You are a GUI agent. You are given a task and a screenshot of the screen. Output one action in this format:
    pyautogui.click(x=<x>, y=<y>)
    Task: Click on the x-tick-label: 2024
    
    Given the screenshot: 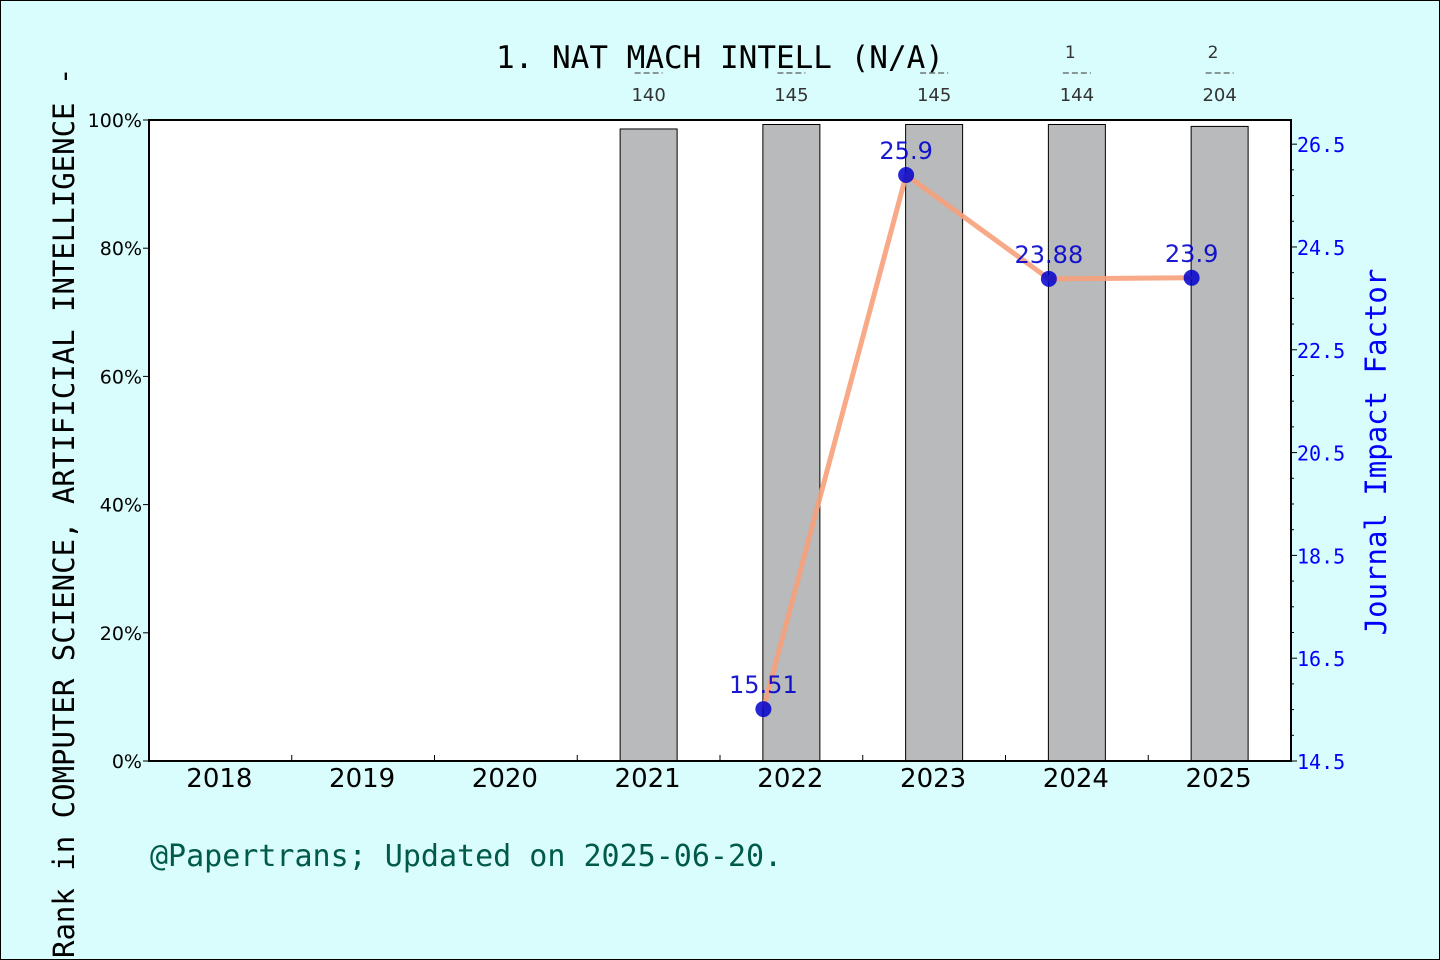 What is the action you would take?
    pyautogui.click(x=1076, y=779)
    